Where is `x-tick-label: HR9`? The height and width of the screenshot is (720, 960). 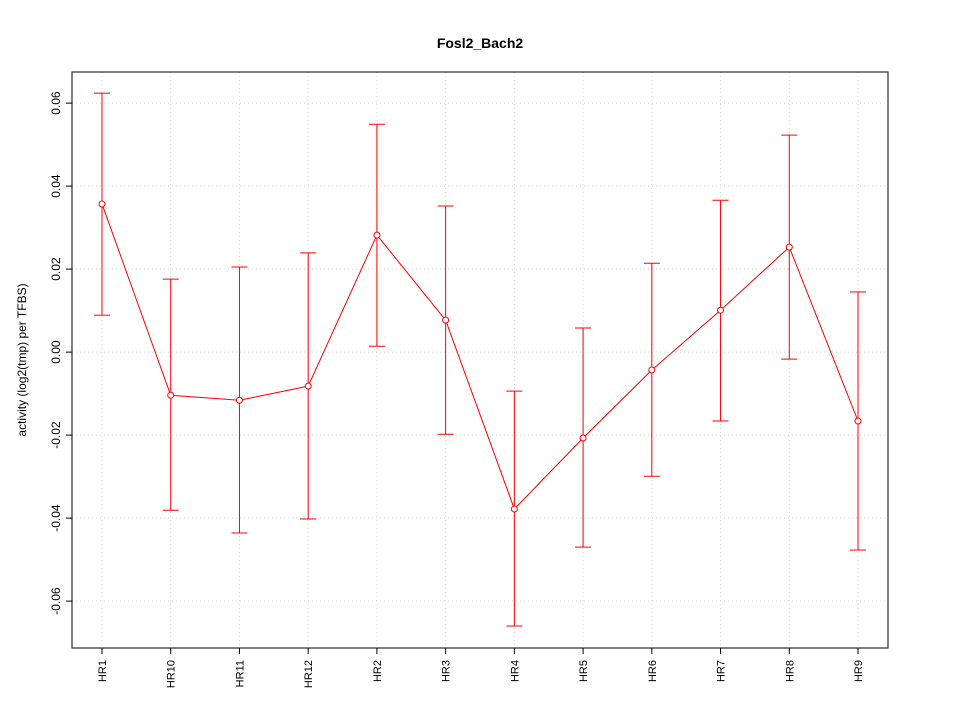 x-tick-label: HR9 is located at coordinates (859, 671).